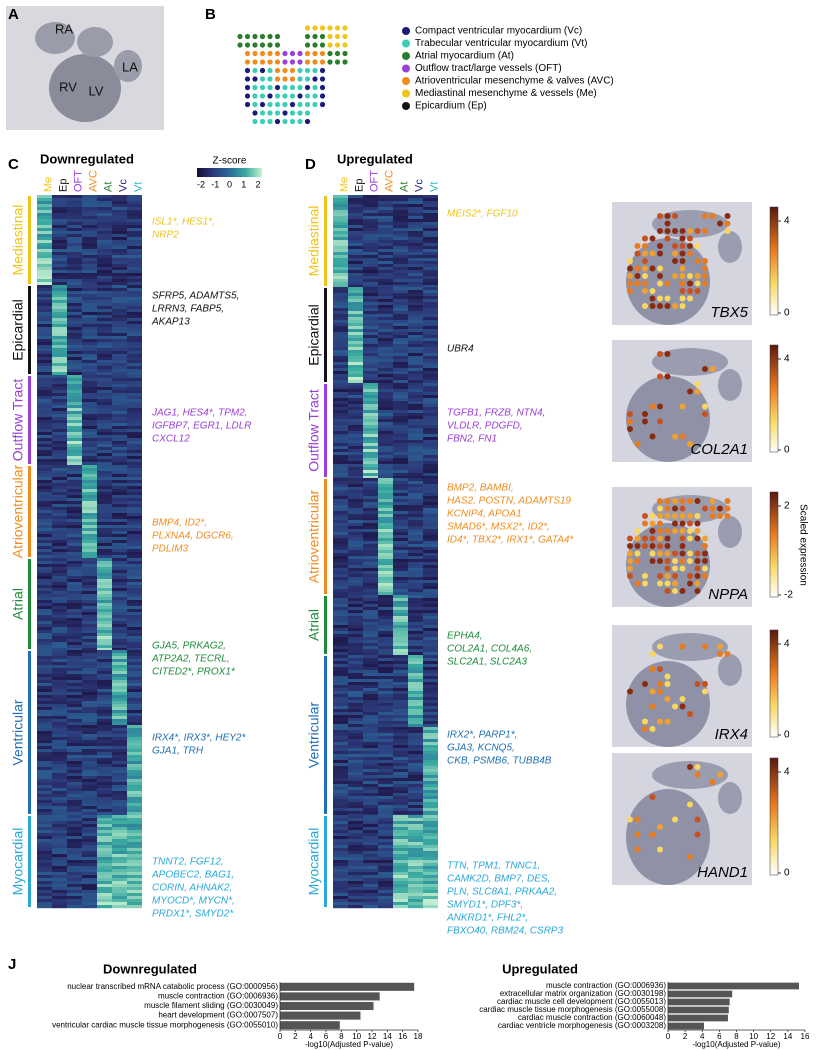 The image size is (816, 1050). I want to click on gene-list: TNNT2, FGF12,, so click(188, 862).